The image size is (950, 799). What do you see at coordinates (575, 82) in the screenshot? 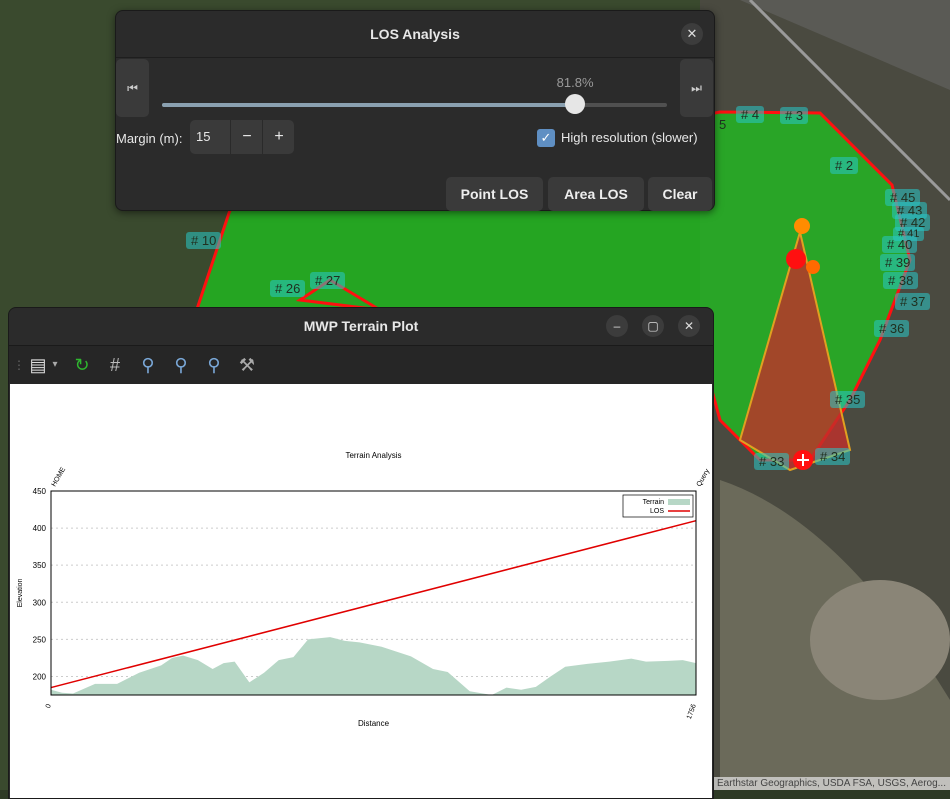
I see `progress-percent: 81.8%` at bounding box center [575, 82].